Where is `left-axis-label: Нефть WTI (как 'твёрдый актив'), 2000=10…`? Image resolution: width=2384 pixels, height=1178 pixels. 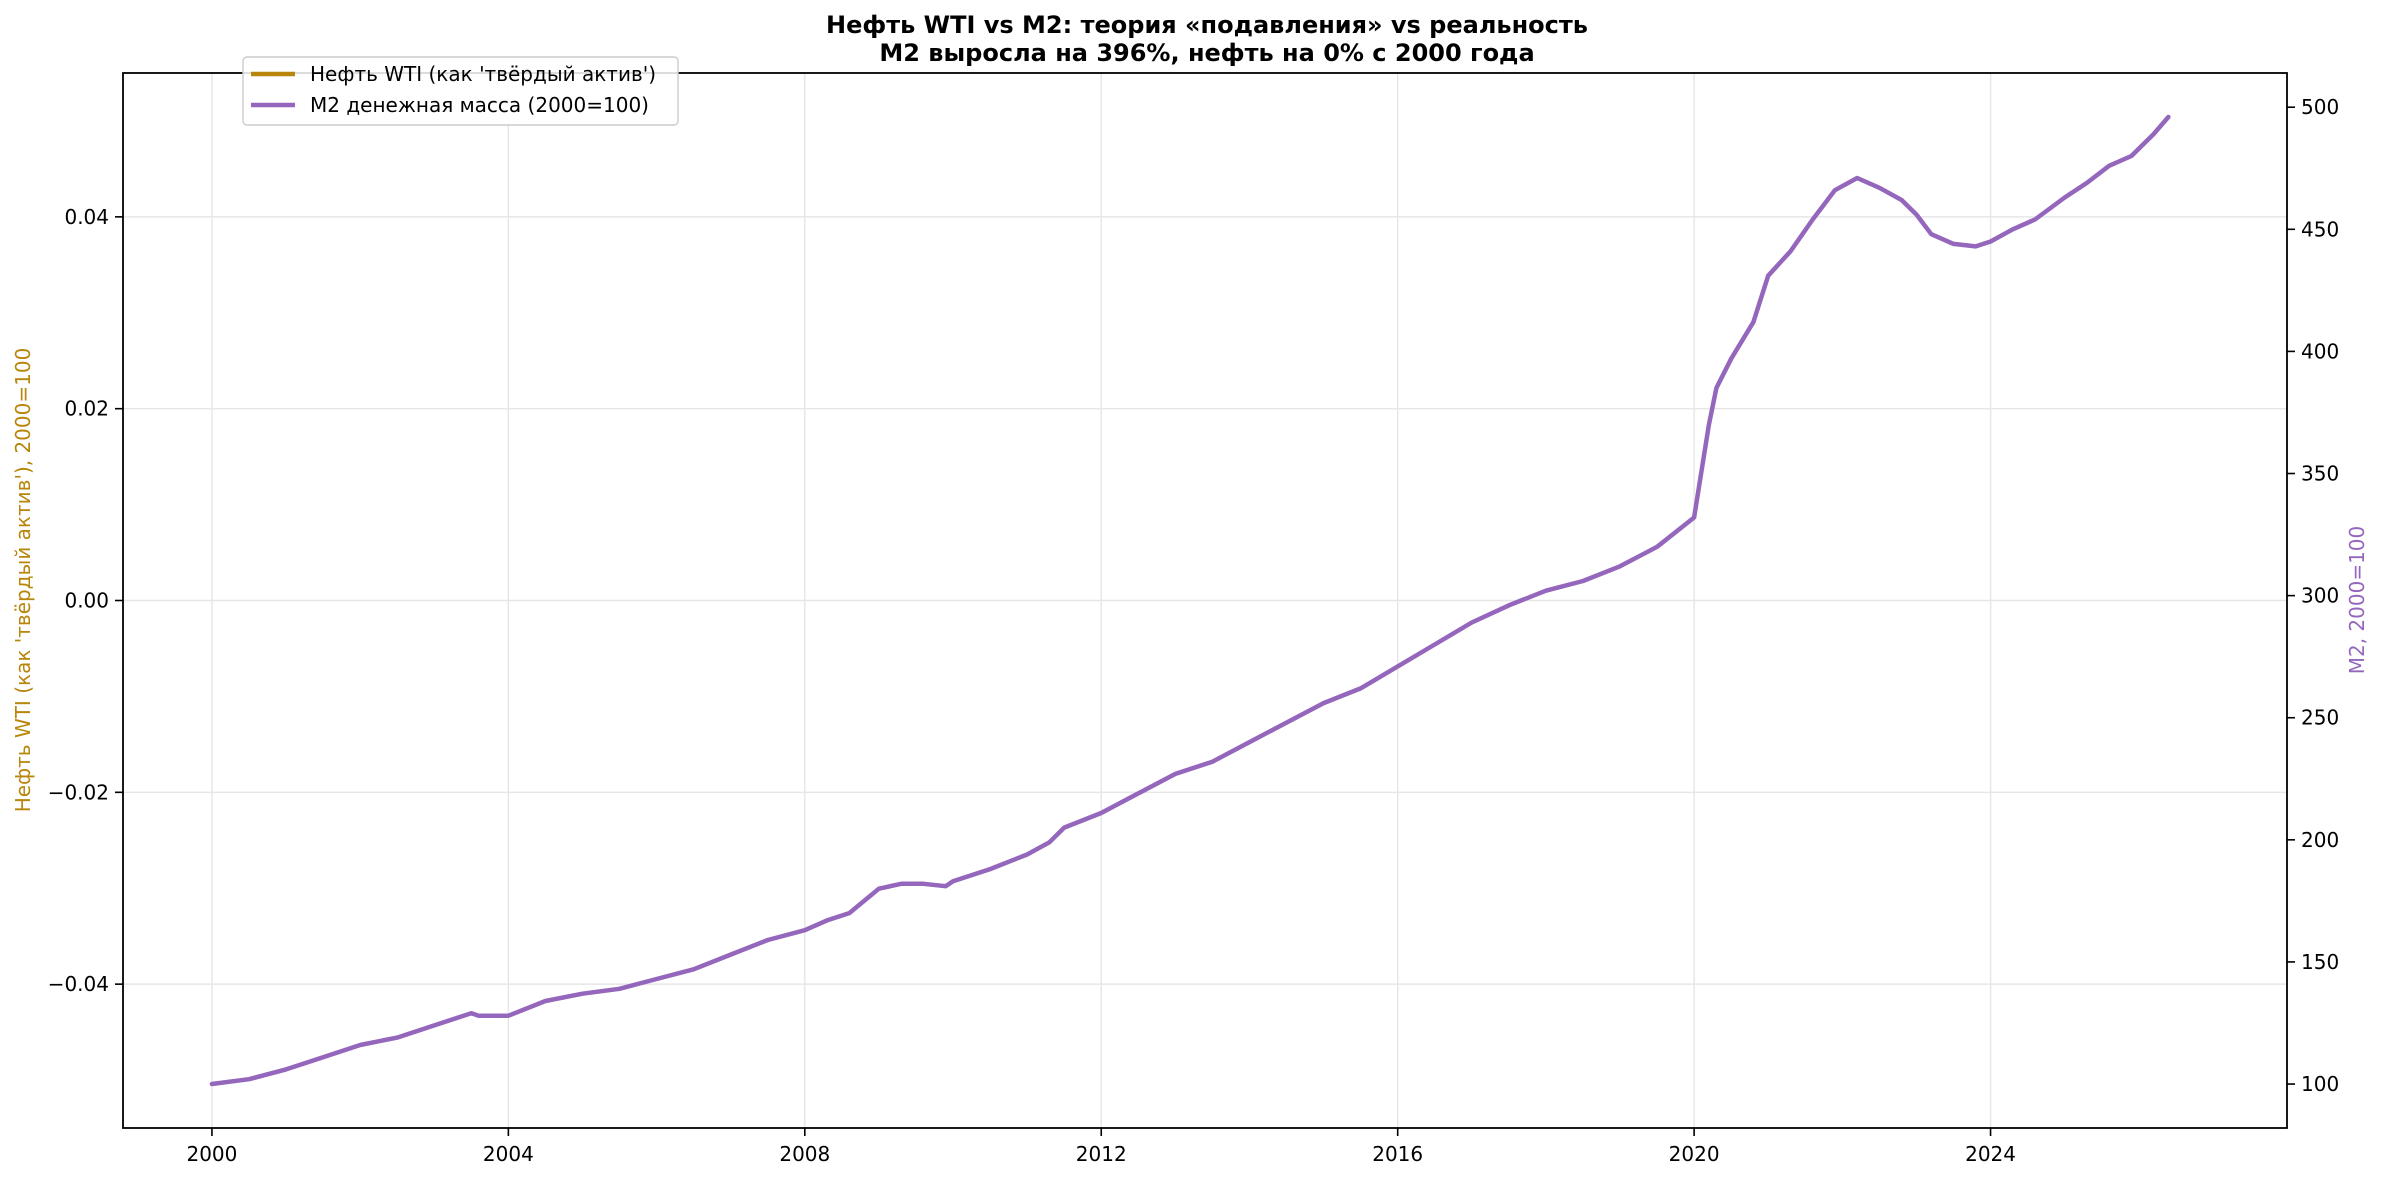 left-axis-label: Нефть WTI (как 'твёрдый актив'), 2000=10… is located at coordinates (23, 580).